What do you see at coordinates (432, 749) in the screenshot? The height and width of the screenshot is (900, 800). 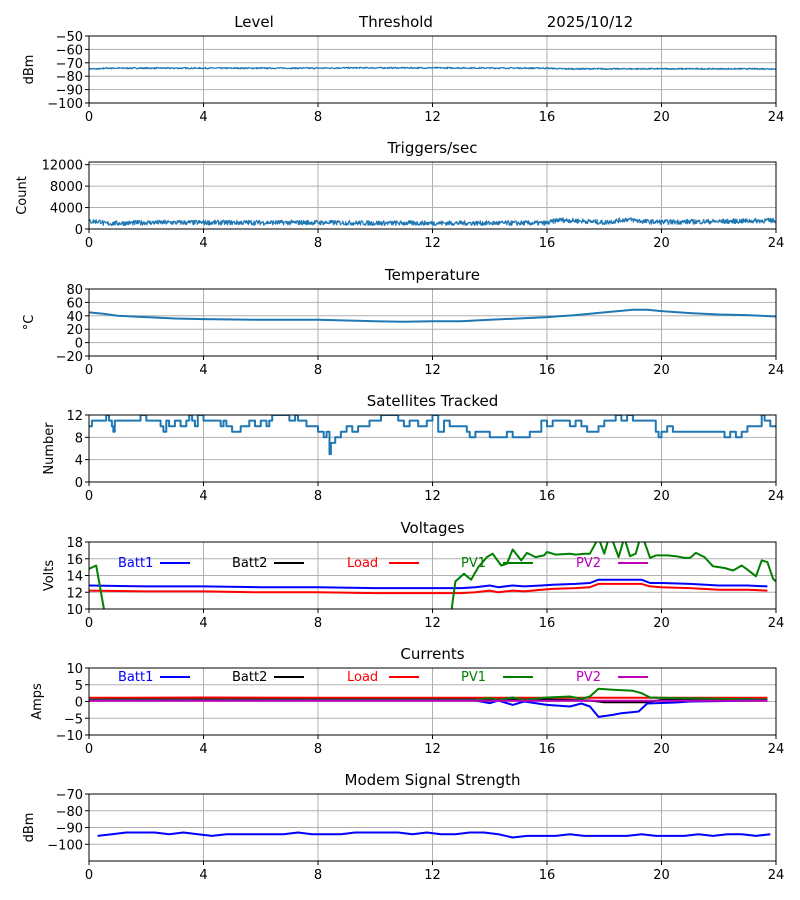 I see `currents-xtick-label: 12` at bounding box center [432, 749].